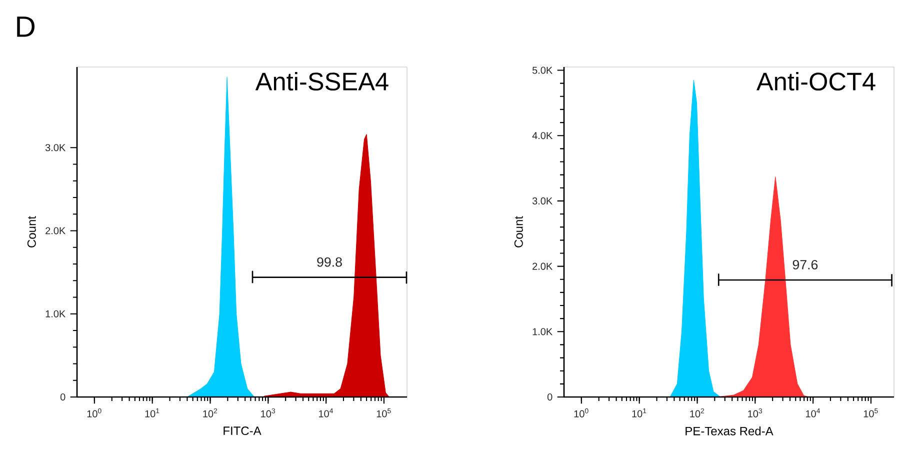 The image size is (903, 467). What do you see at coordinates (542, 70) in the screenshot?
I see `y-tick-label: 5.0K` at bounding box center [542, 70].